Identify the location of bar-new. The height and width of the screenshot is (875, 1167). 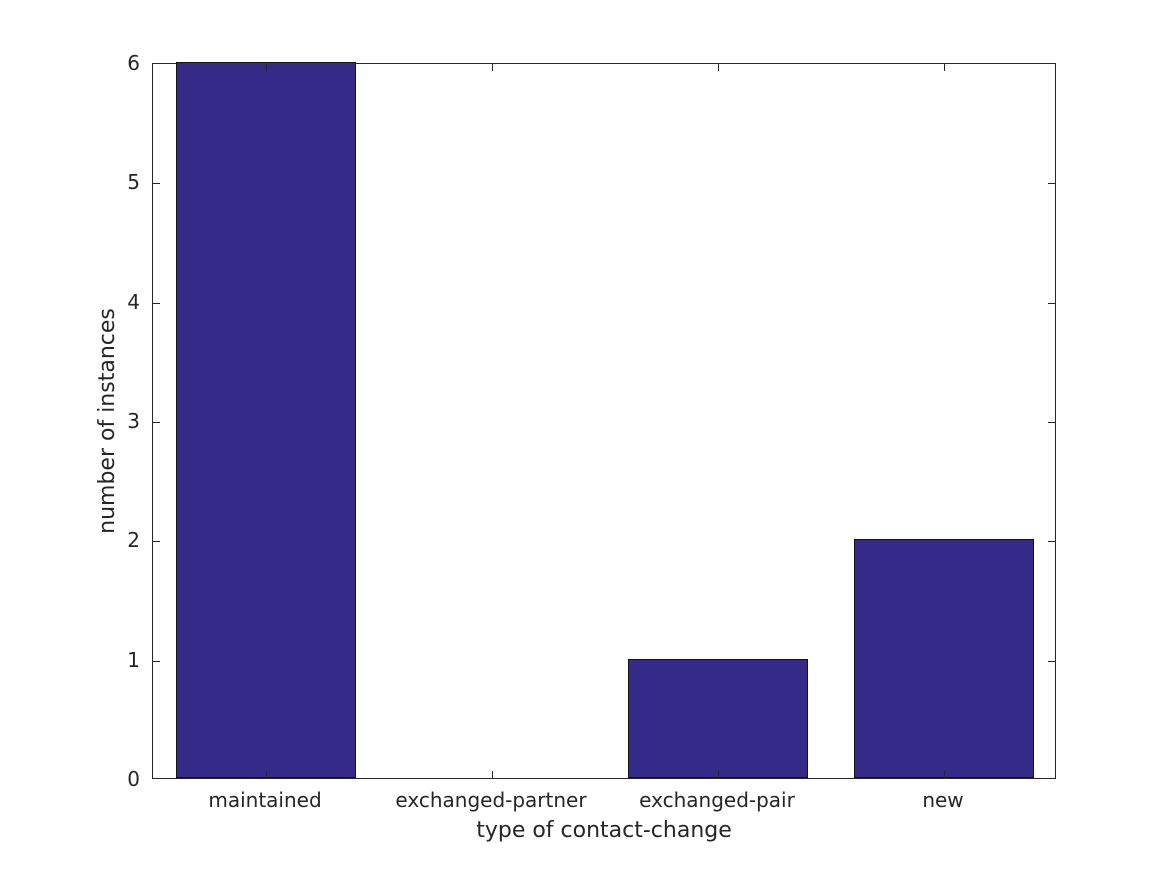
(944, 658).